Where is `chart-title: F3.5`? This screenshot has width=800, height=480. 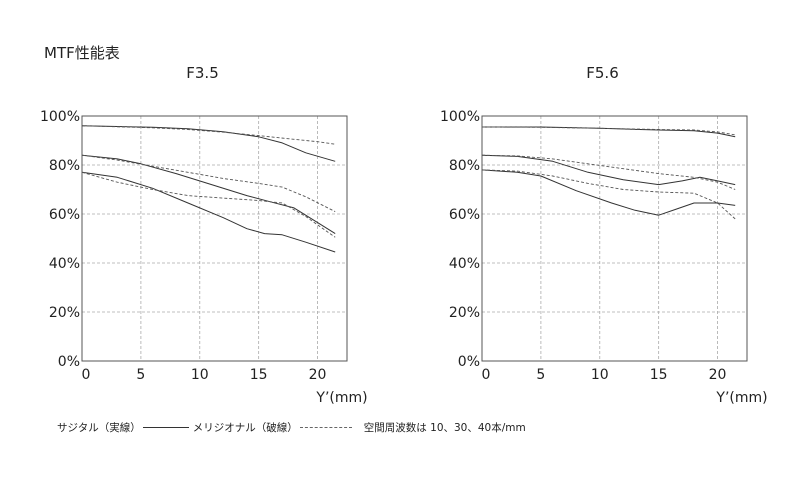 chart-title: F3.5 is located at coordinates (202, 73).